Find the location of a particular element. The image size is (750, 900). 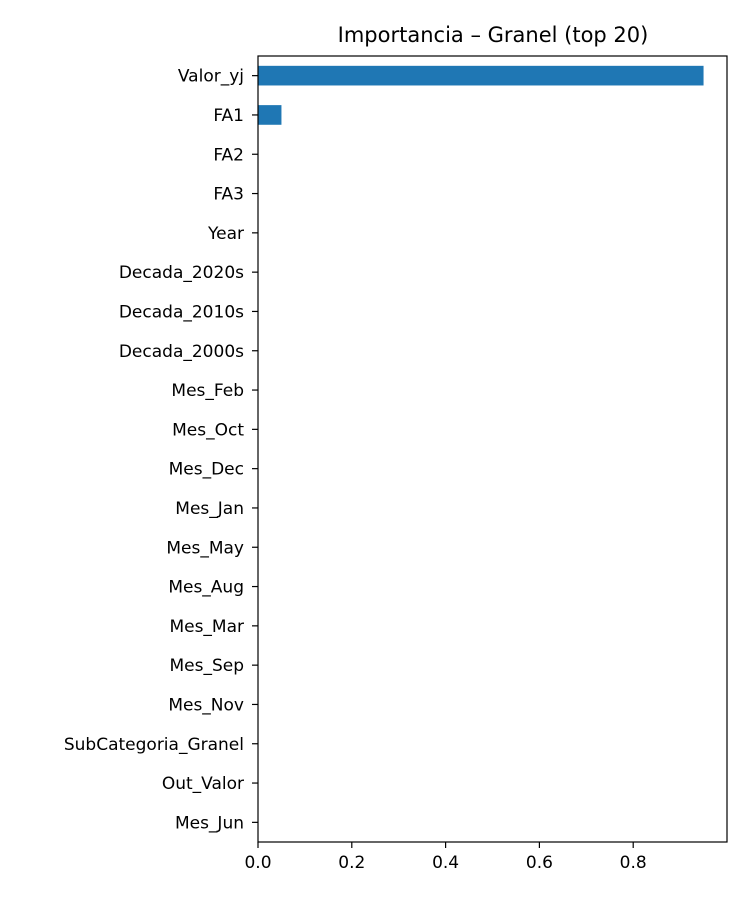

y-tick-label: Mes_Dec is located at coordinates (206, 470).